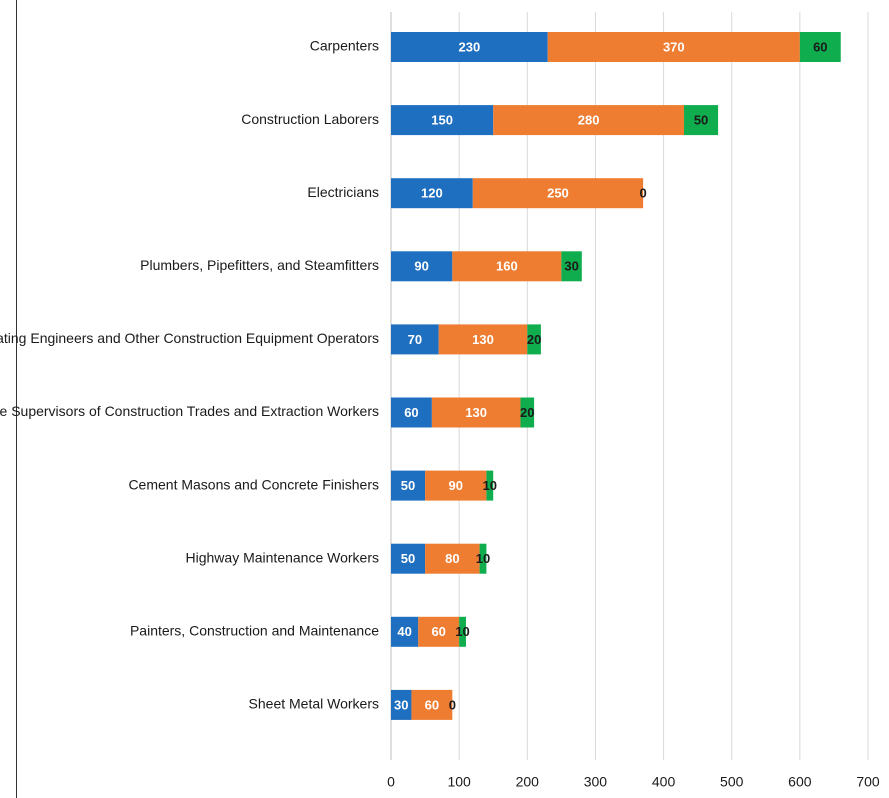 This screenshot has height=798, width=889. I want to click on category-label: Cement Masons and Concrete Finishers, so click(253, 484).